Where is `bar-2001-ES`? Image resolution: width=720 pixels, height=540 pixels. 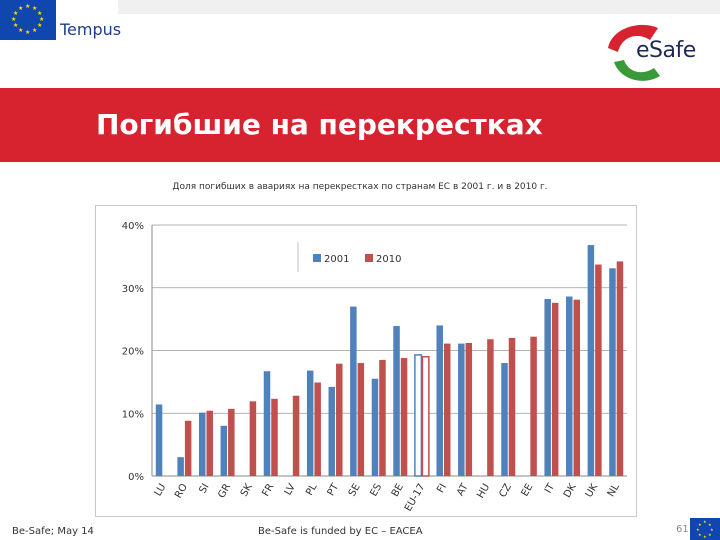
bar-2001-ES is located at coordinates (375, 427).